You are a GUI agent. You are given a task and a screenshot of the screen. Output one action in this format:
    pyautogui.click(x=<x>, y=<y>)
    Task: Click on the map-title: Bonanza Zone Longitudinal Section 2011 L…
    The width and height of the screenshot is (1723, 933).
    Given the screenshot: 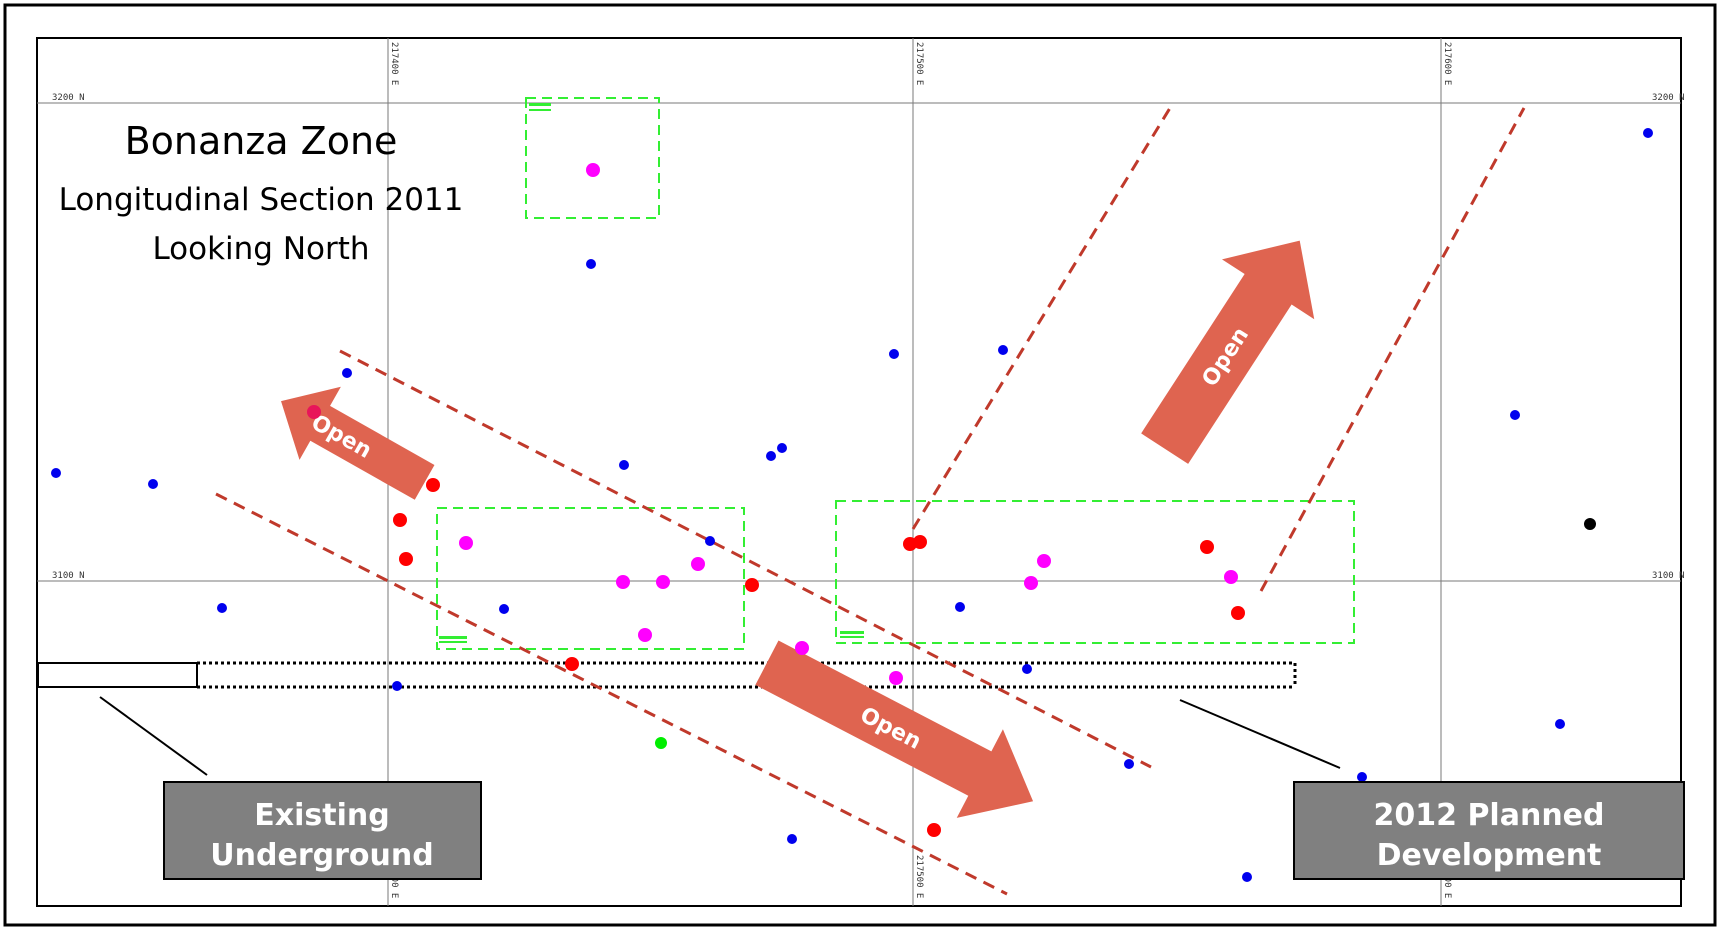 What is the action you would take?
    pyautogui.click(x=261, y=193)
    